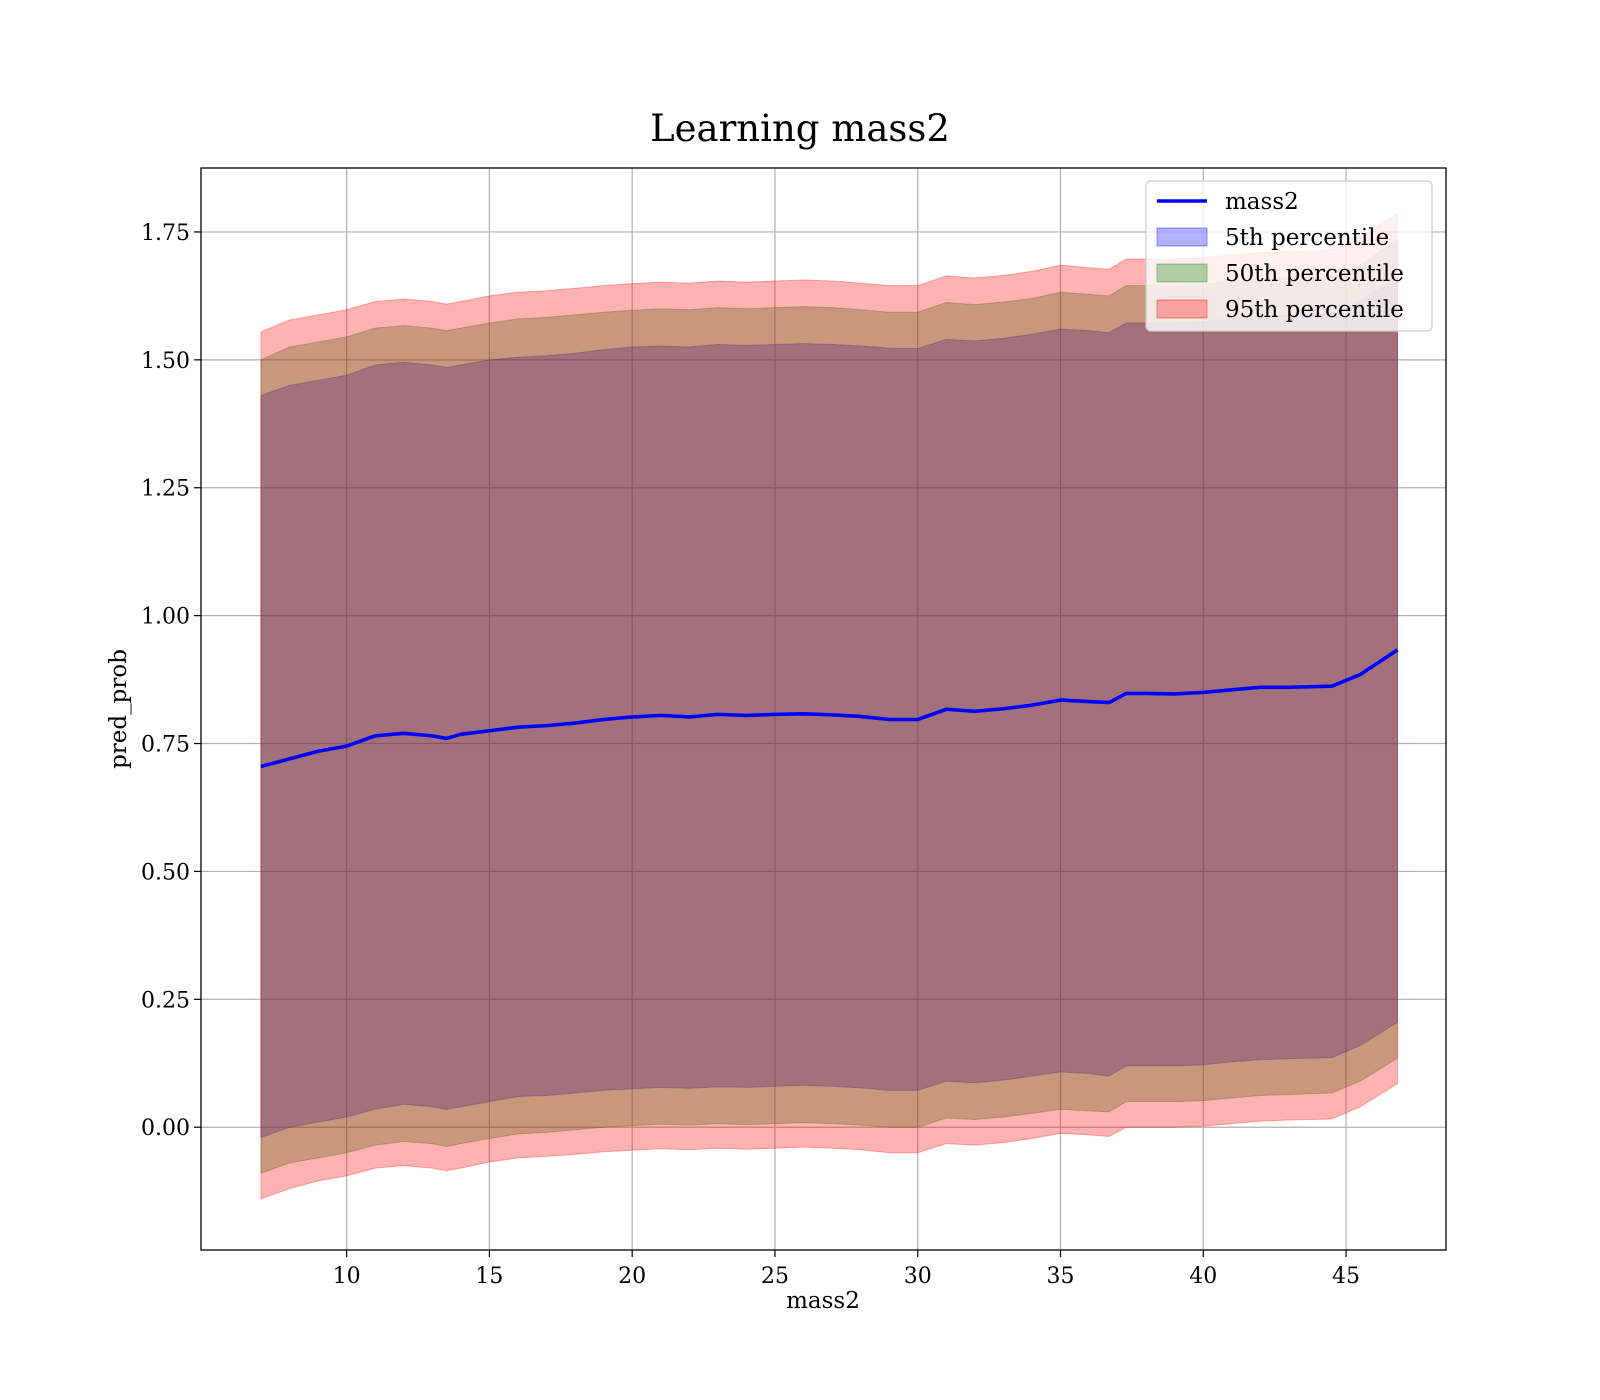 This screenshot has width=1600, height=1400. I want to click on y-tick-label-2: 0.50, so click(165, 872).